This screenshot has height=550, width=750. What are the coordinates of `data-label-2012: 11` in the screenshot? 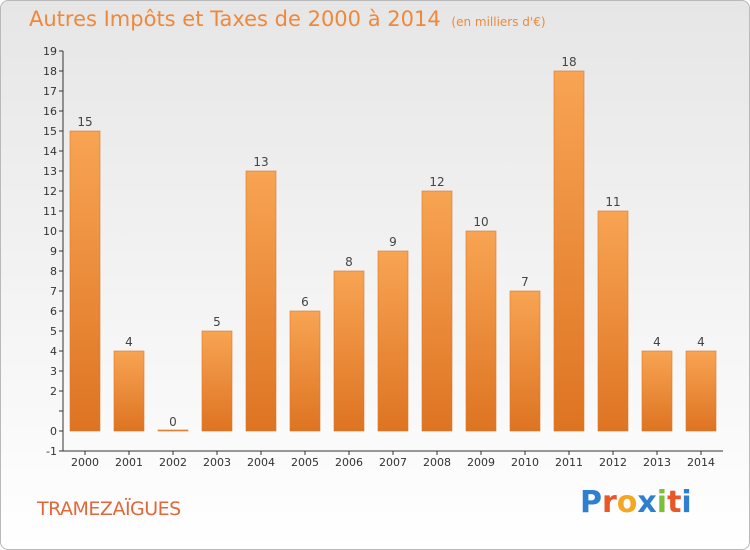 It's located at (612, 202).